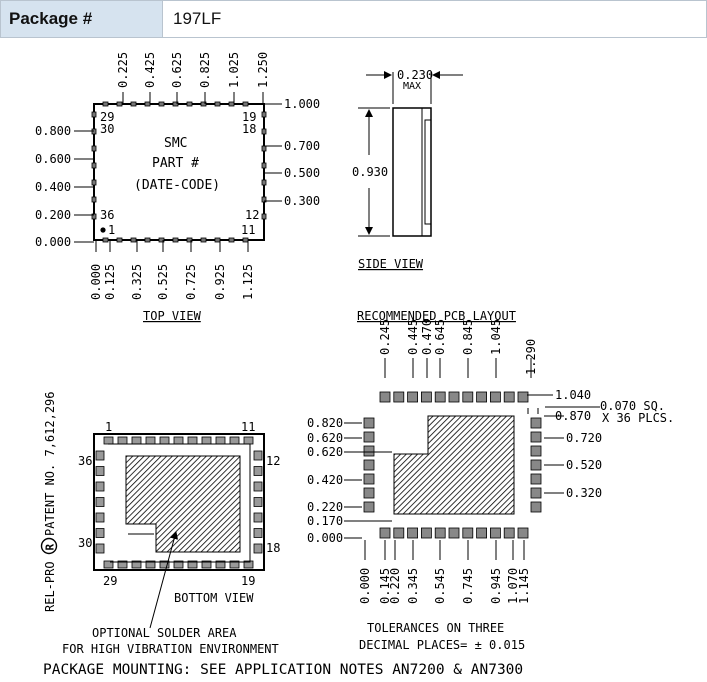 This screenshot has width=707, height=682. Describe the element at coordinates (53, 131) in the screenshot. I see `left-tick-0: 0.800` at that location.